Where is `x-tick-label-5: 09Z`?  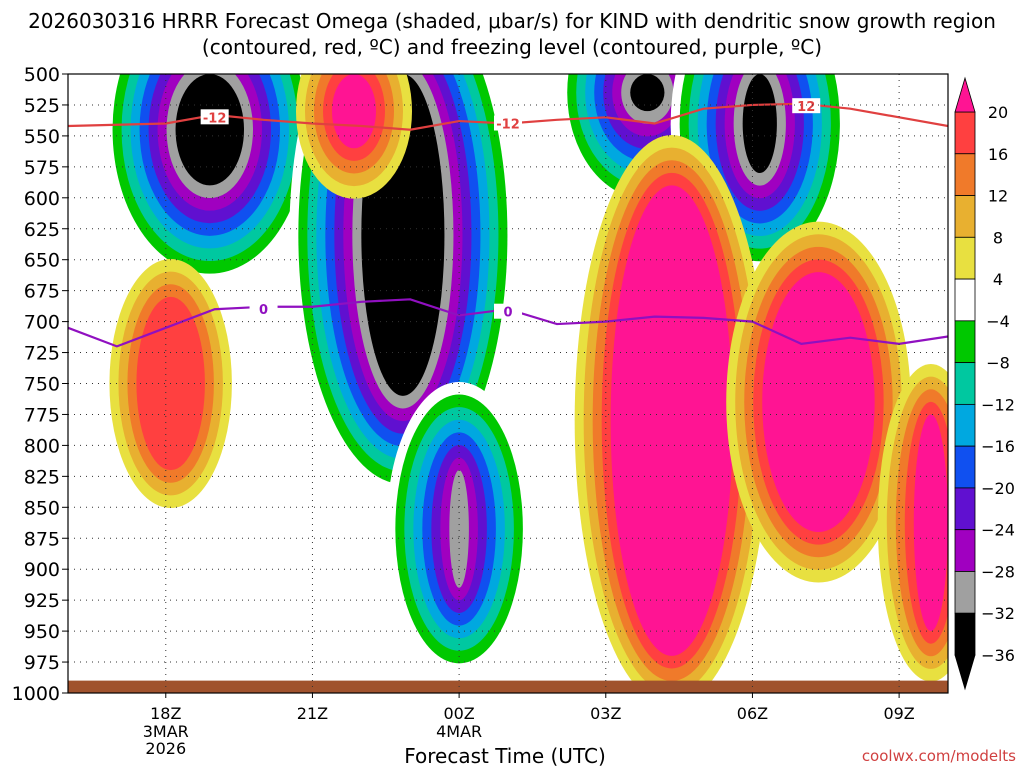
x-tick-label-5: 09Z is located at coordinates (898, 713).